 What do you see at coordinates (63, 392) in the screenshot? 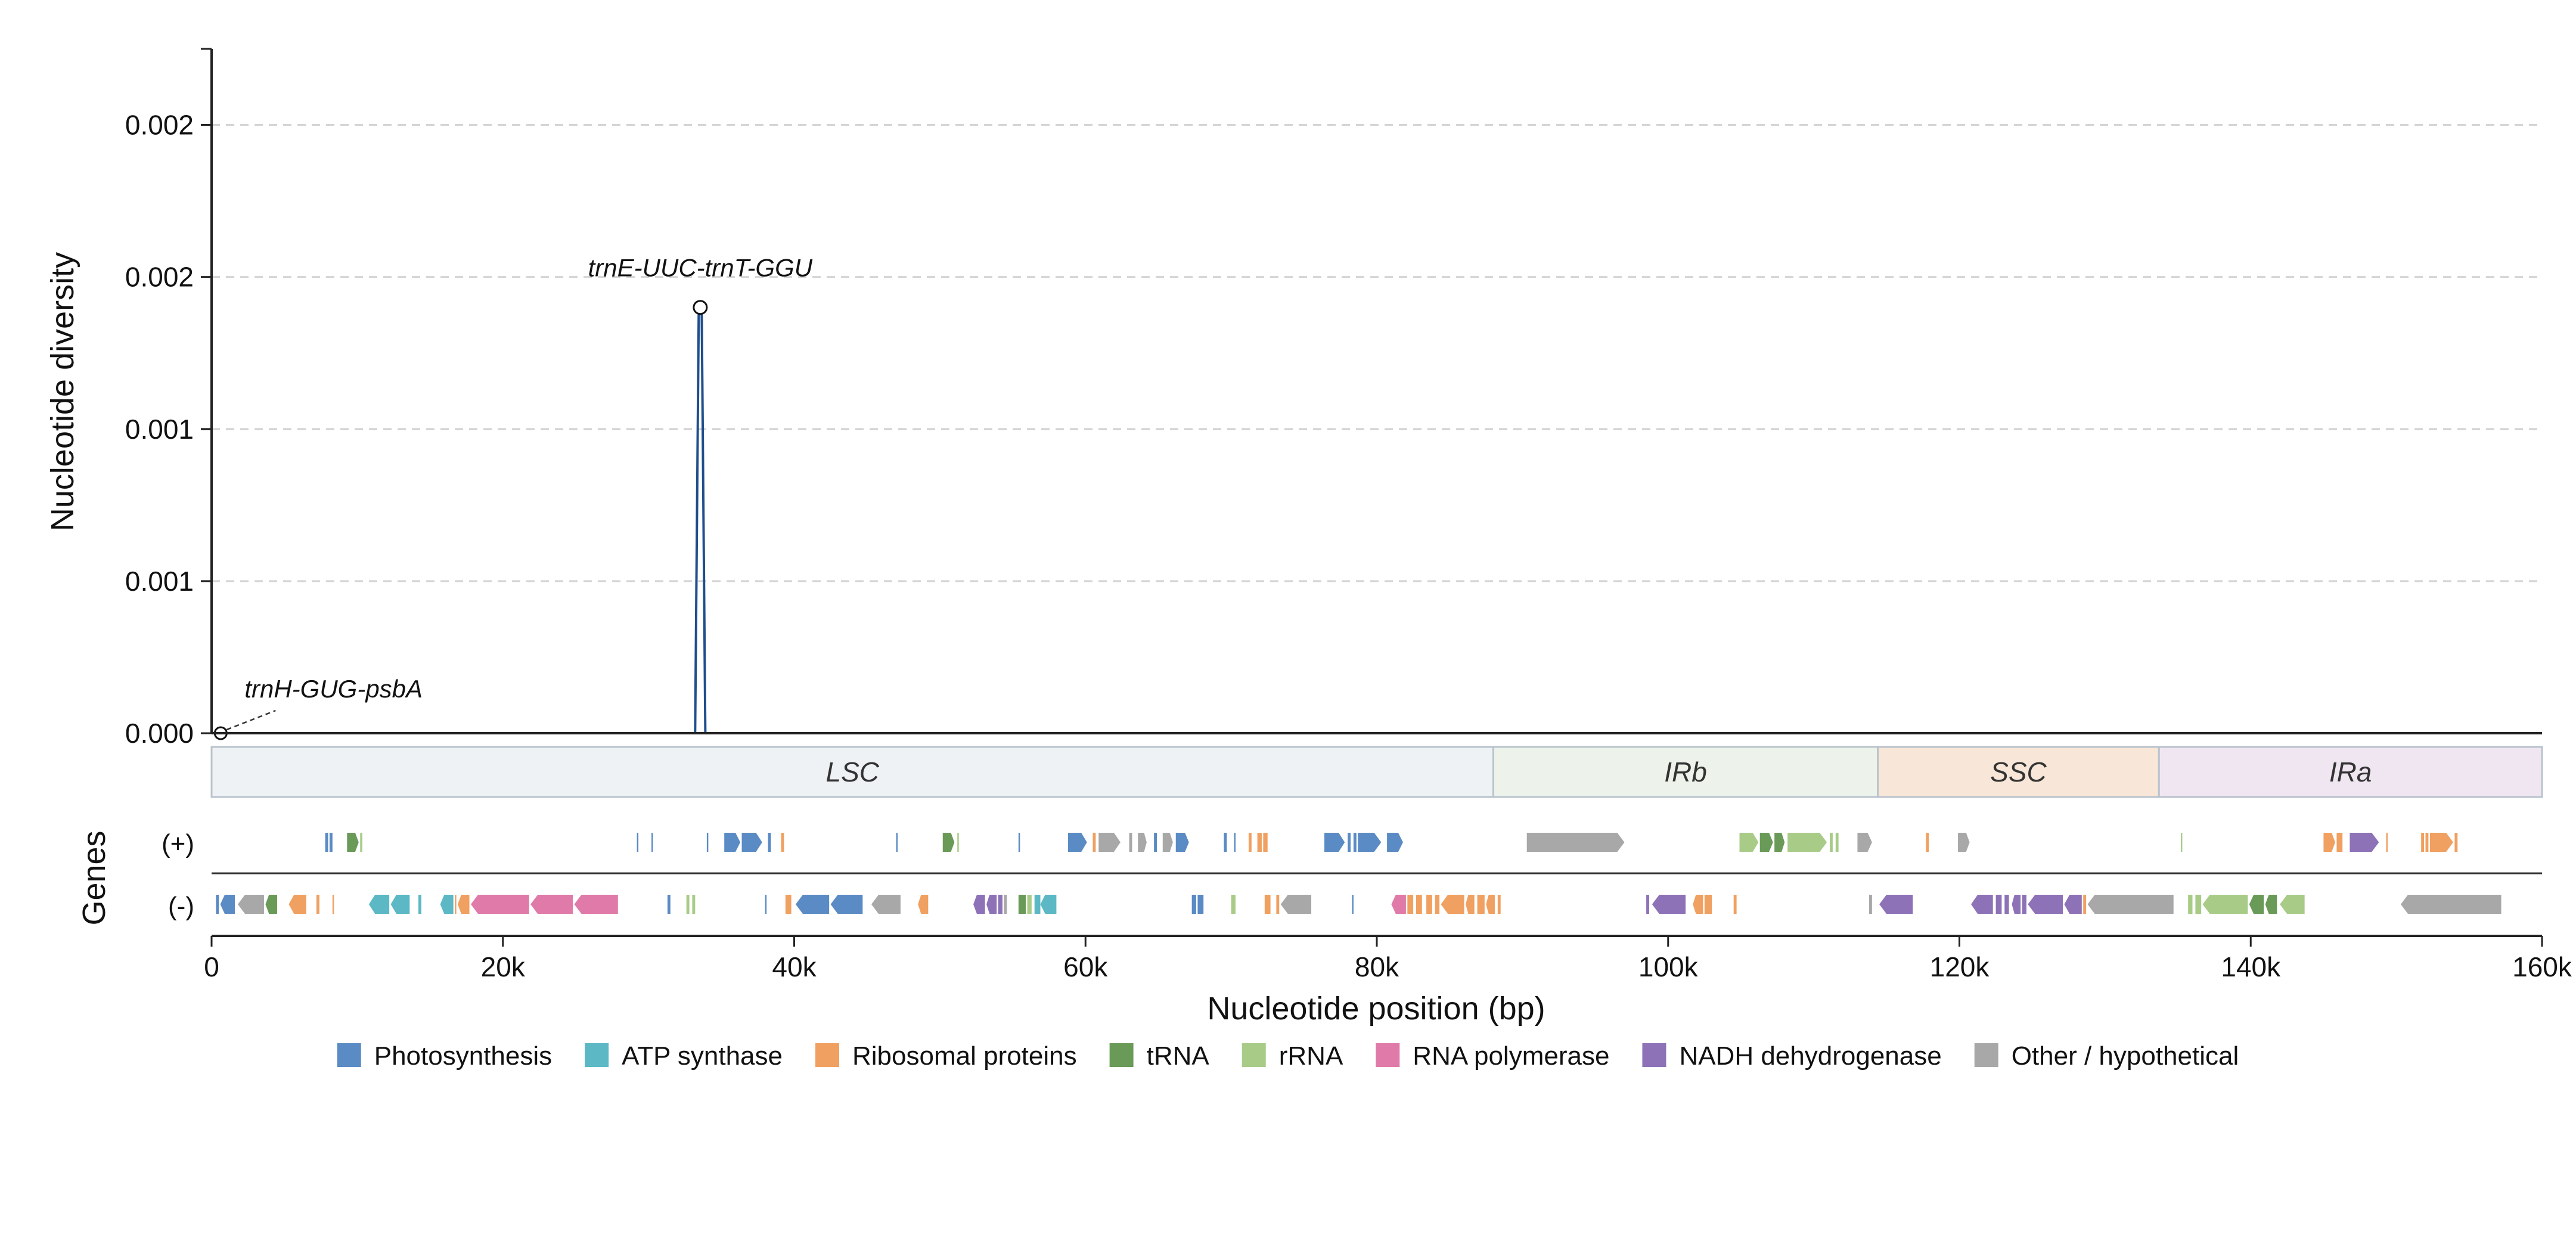
I see `y-axis-title: Nucleotide diversity` at bounding box center [63, 392].